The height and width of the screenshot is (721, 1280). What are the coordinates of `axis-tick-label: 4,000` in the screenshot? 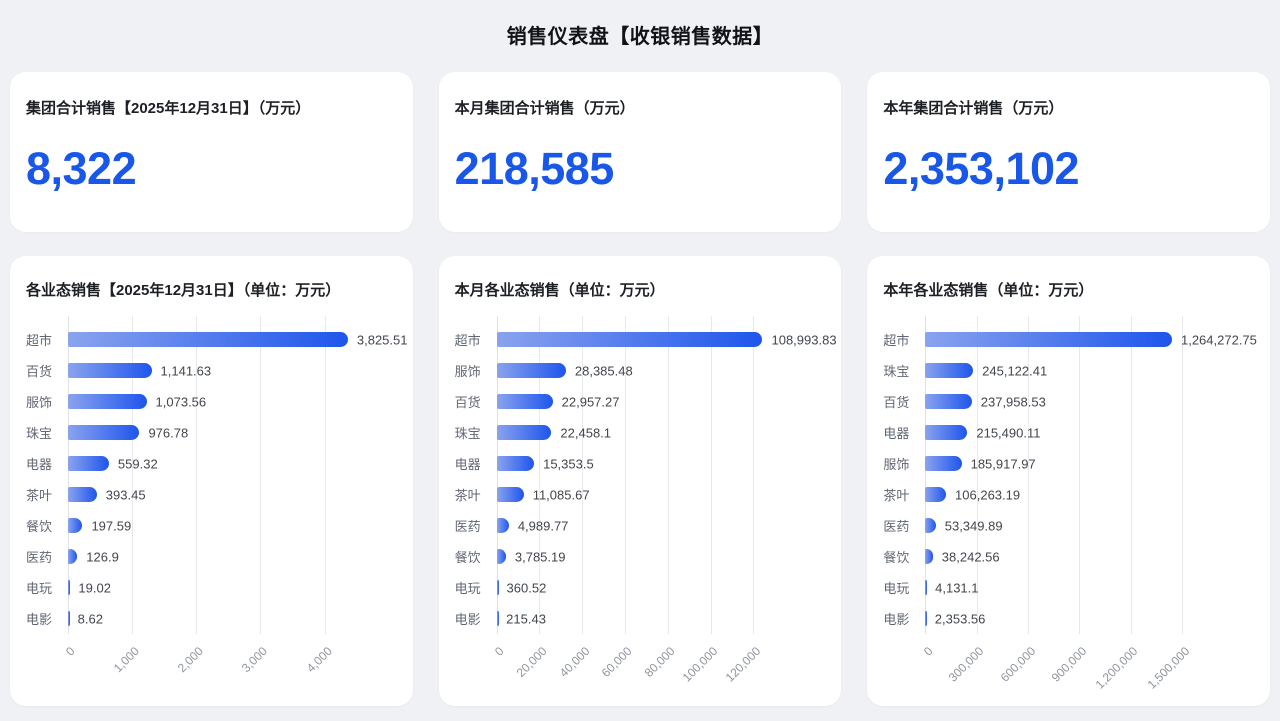 It's located at (319, 660).